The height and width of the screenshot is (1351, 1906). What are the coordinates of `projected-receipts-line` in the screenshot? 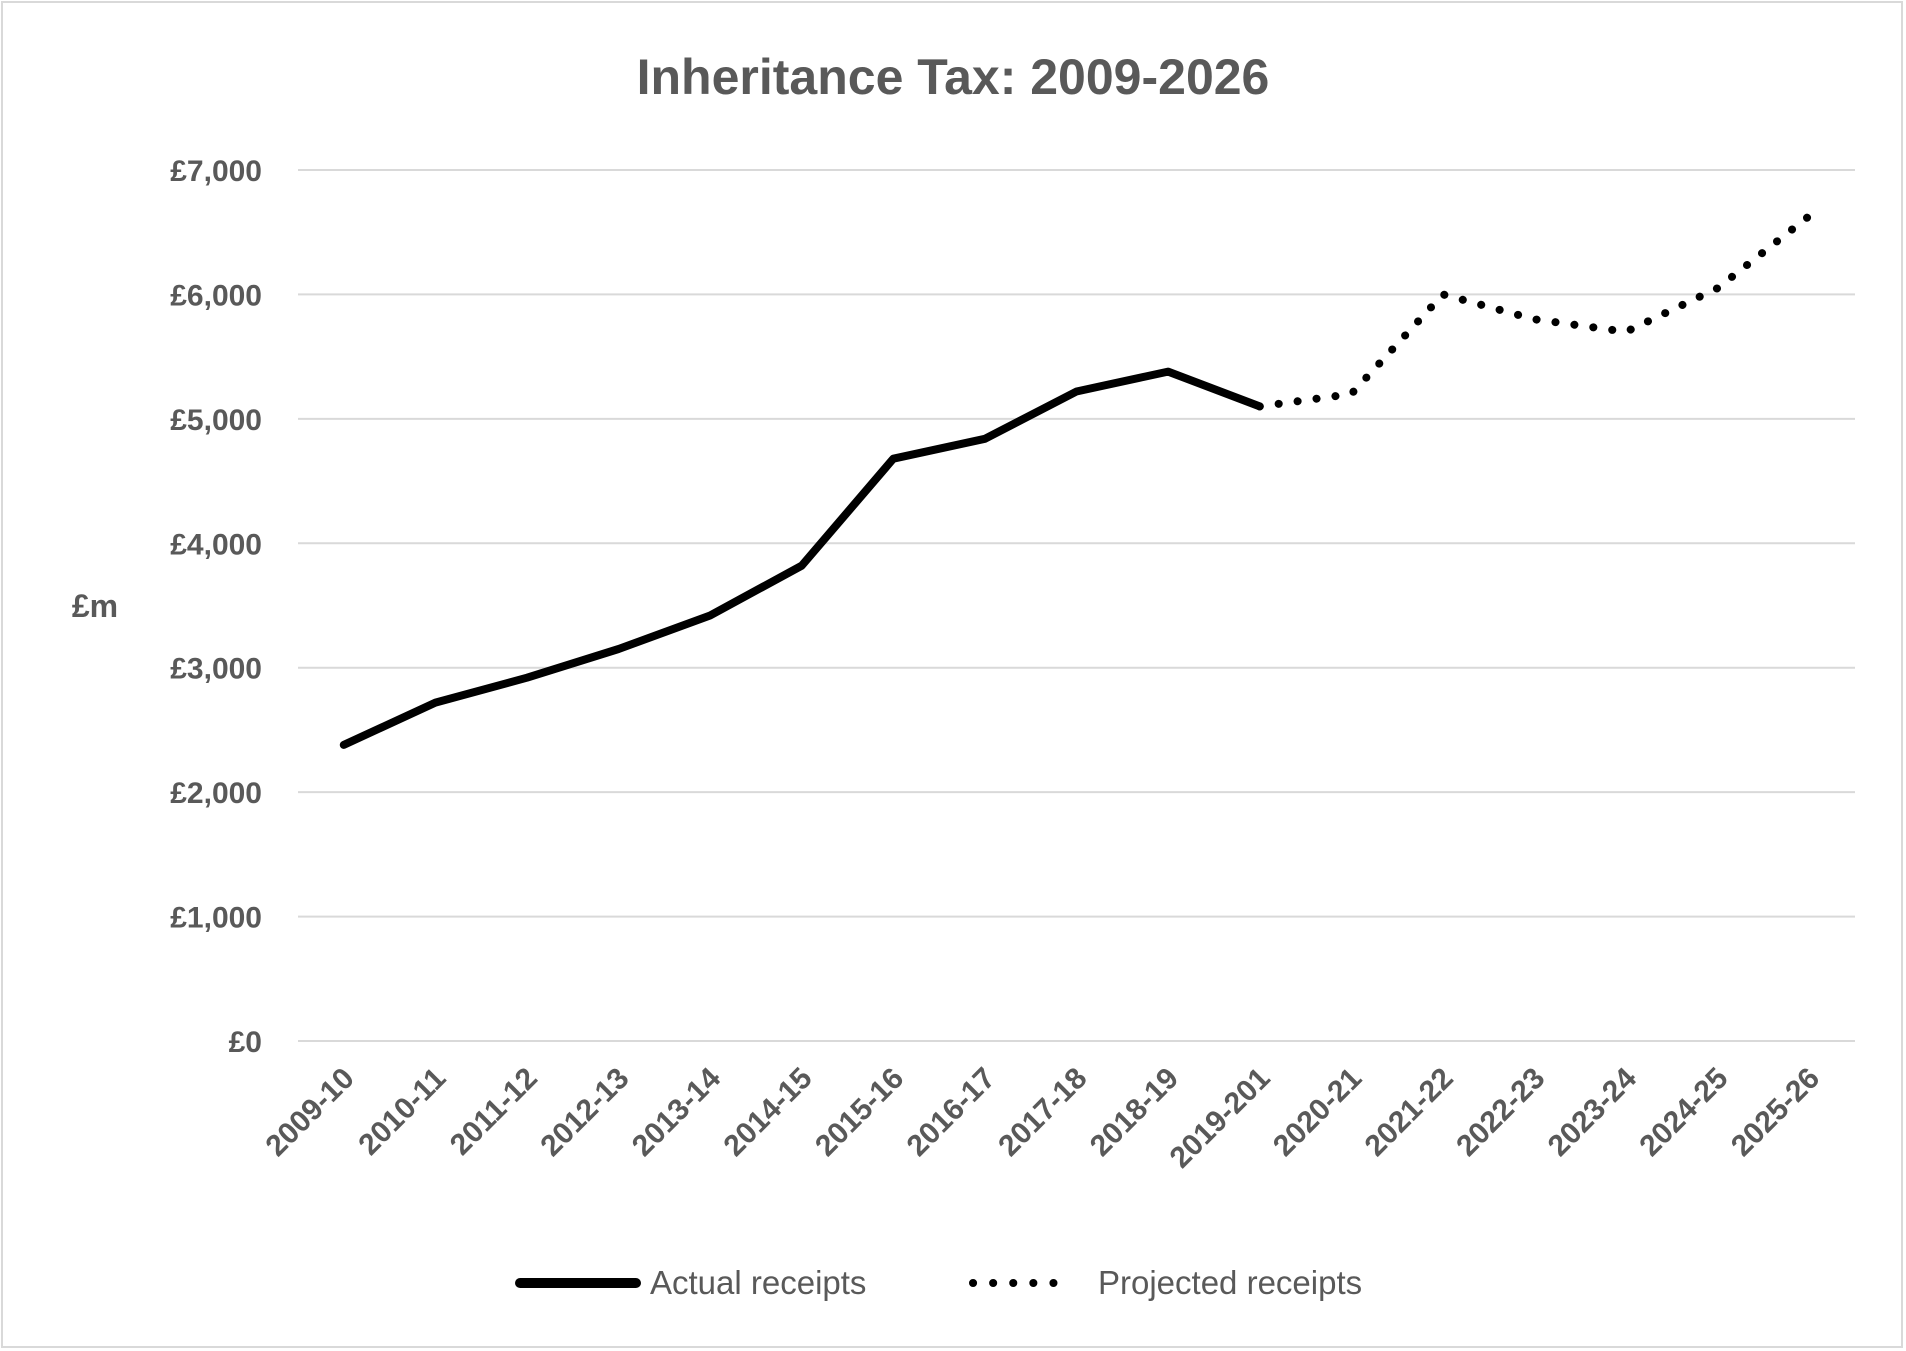 It's located at (1534, 311).